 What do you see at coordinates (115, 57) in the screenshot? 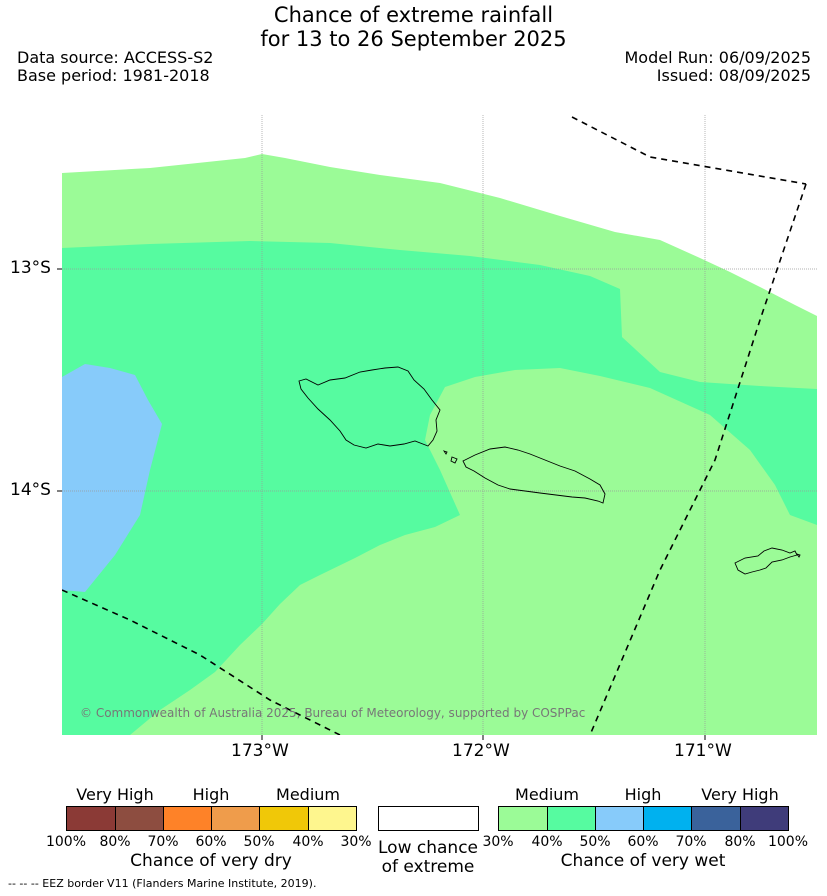
I see `data-source-text: Data source: ACCESS-S2` at bounding box center [115, 57].